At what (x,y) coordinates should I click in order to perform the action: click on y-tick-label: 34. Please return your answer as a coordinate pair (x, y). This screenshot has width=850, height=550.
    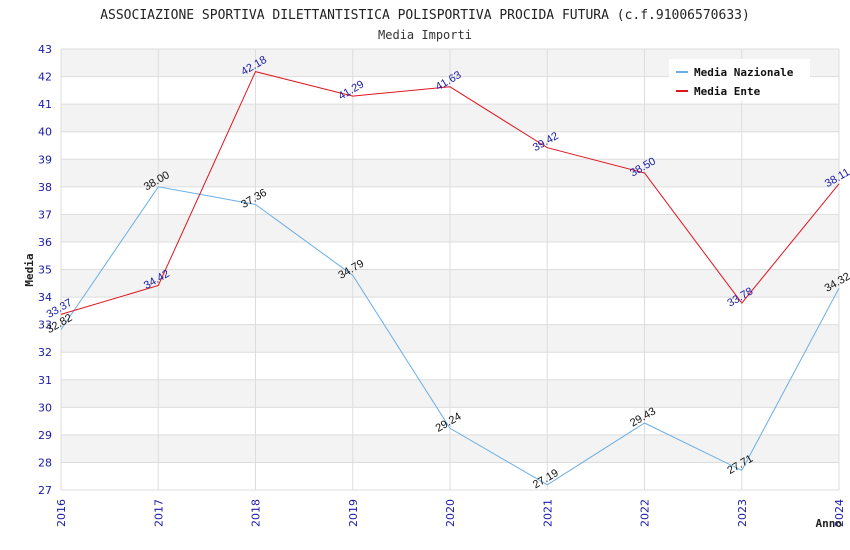
    Looking at the image, I should click on (45, 297).